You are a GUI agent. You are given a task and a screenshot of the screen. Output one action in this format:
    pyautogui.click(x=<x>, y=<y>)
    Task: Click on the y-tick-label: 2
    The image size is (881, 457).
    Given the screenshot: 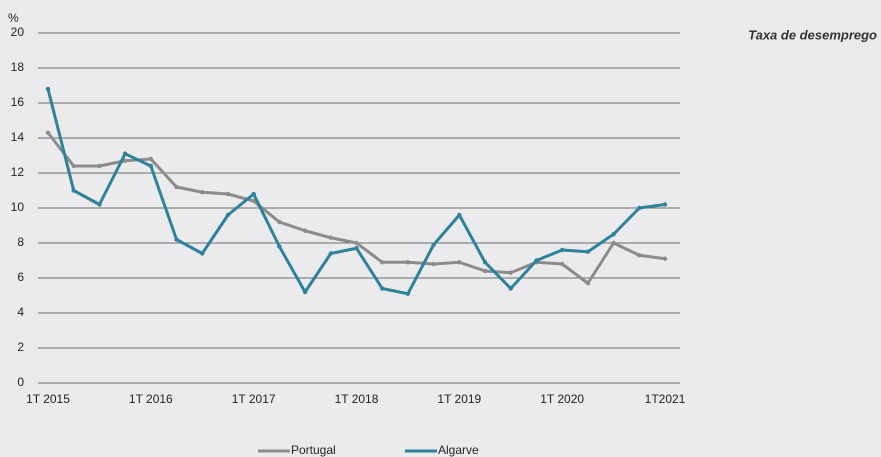 What is the action you would take?
    pyautogui.click(x=20, y=347)
    